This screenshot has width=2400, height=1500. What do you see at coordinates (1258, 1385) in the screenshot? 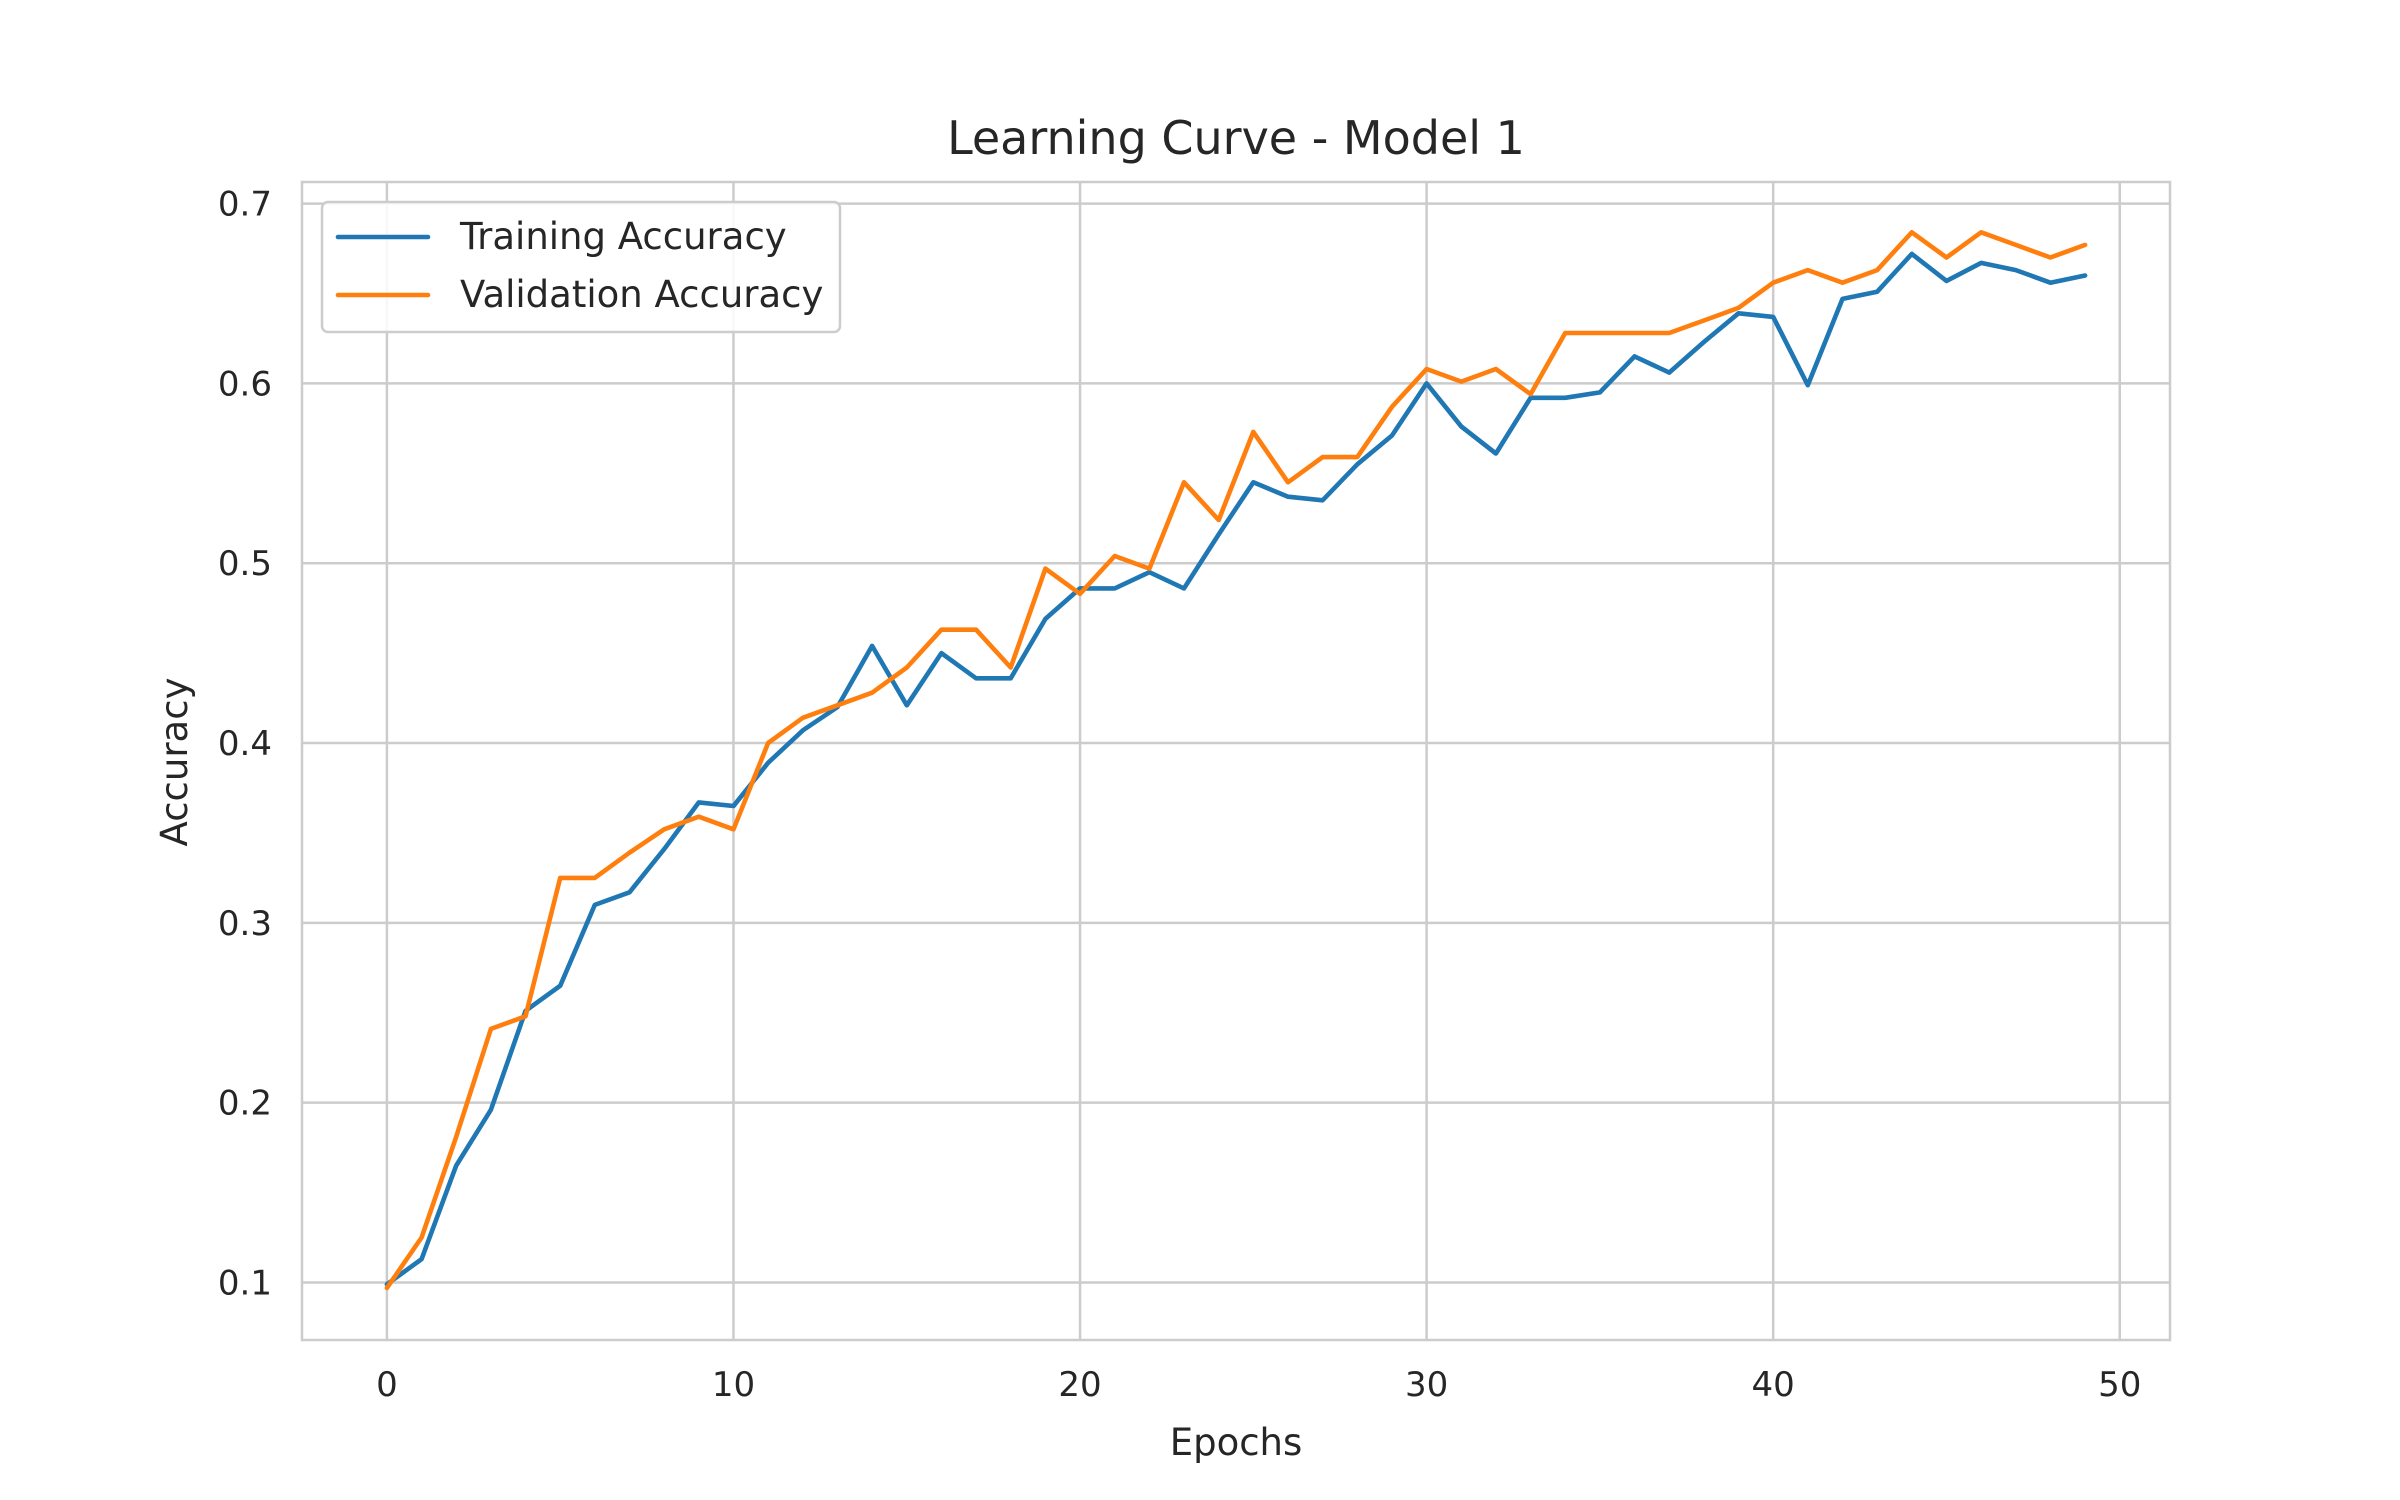
I see `x-tick-labels: 0 10 20 30 40 50` at bounding box center [1258, 1385].